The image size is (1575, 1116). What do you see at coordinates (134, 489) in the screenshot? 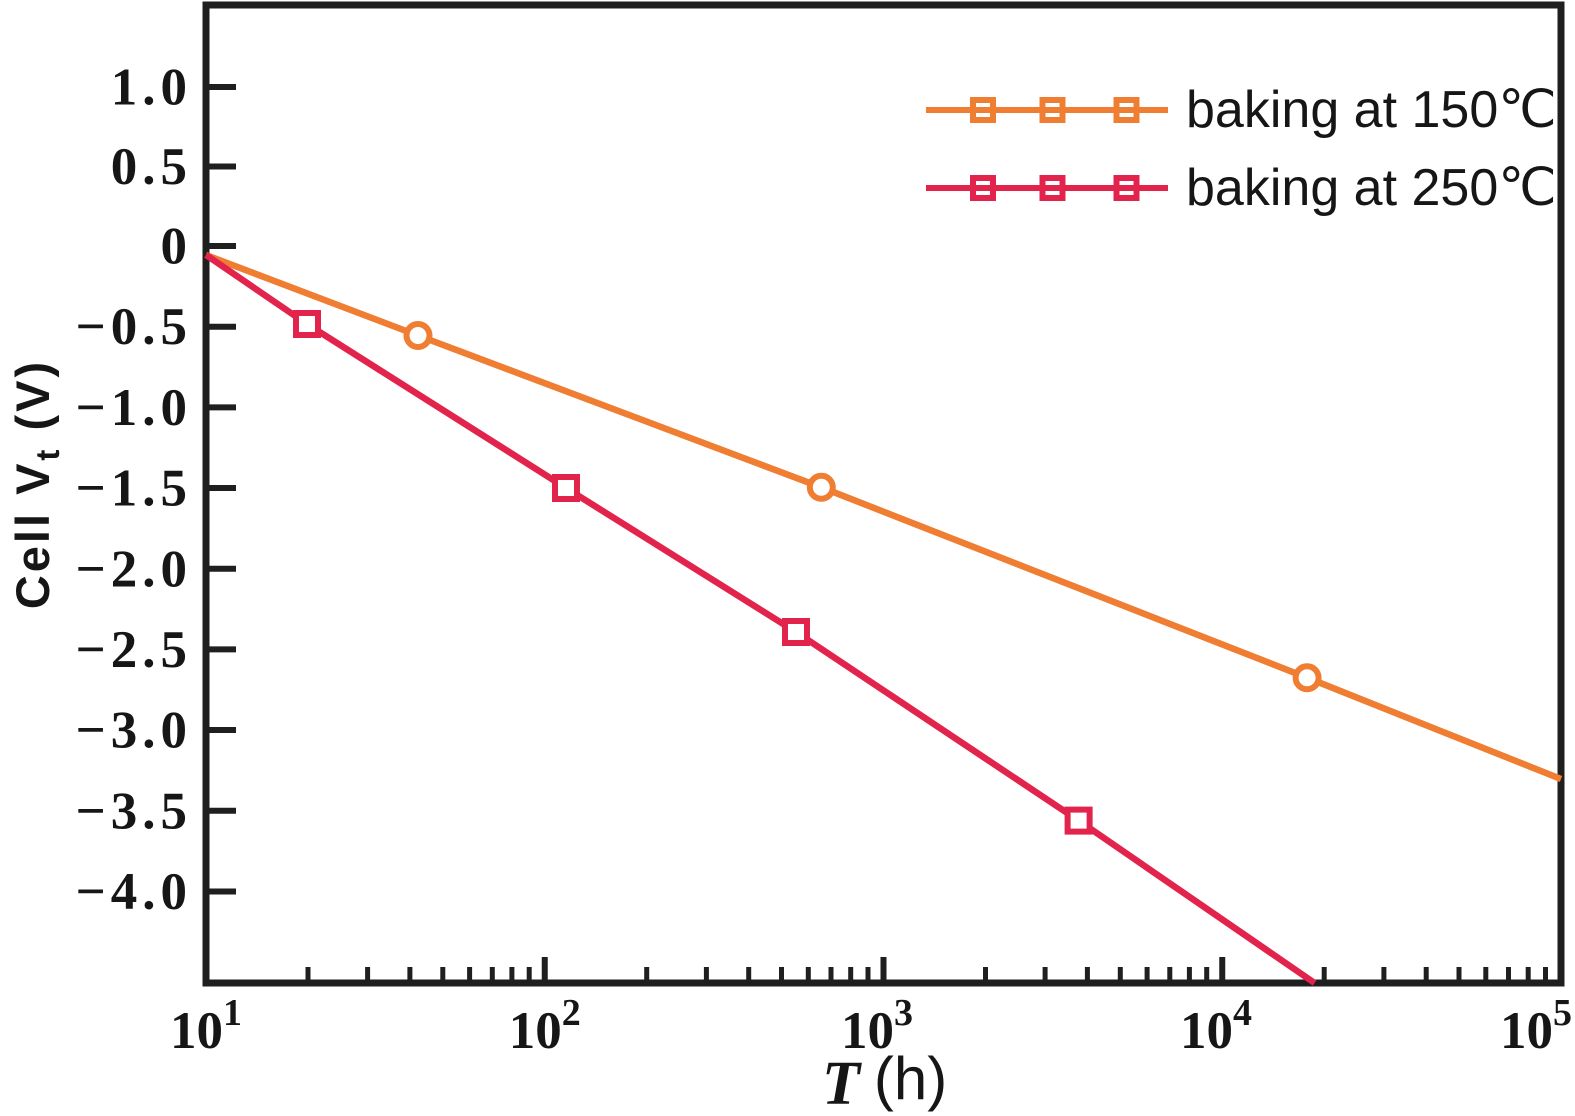
I see `svg-text: −1.5` at bounding box center [134, 489].